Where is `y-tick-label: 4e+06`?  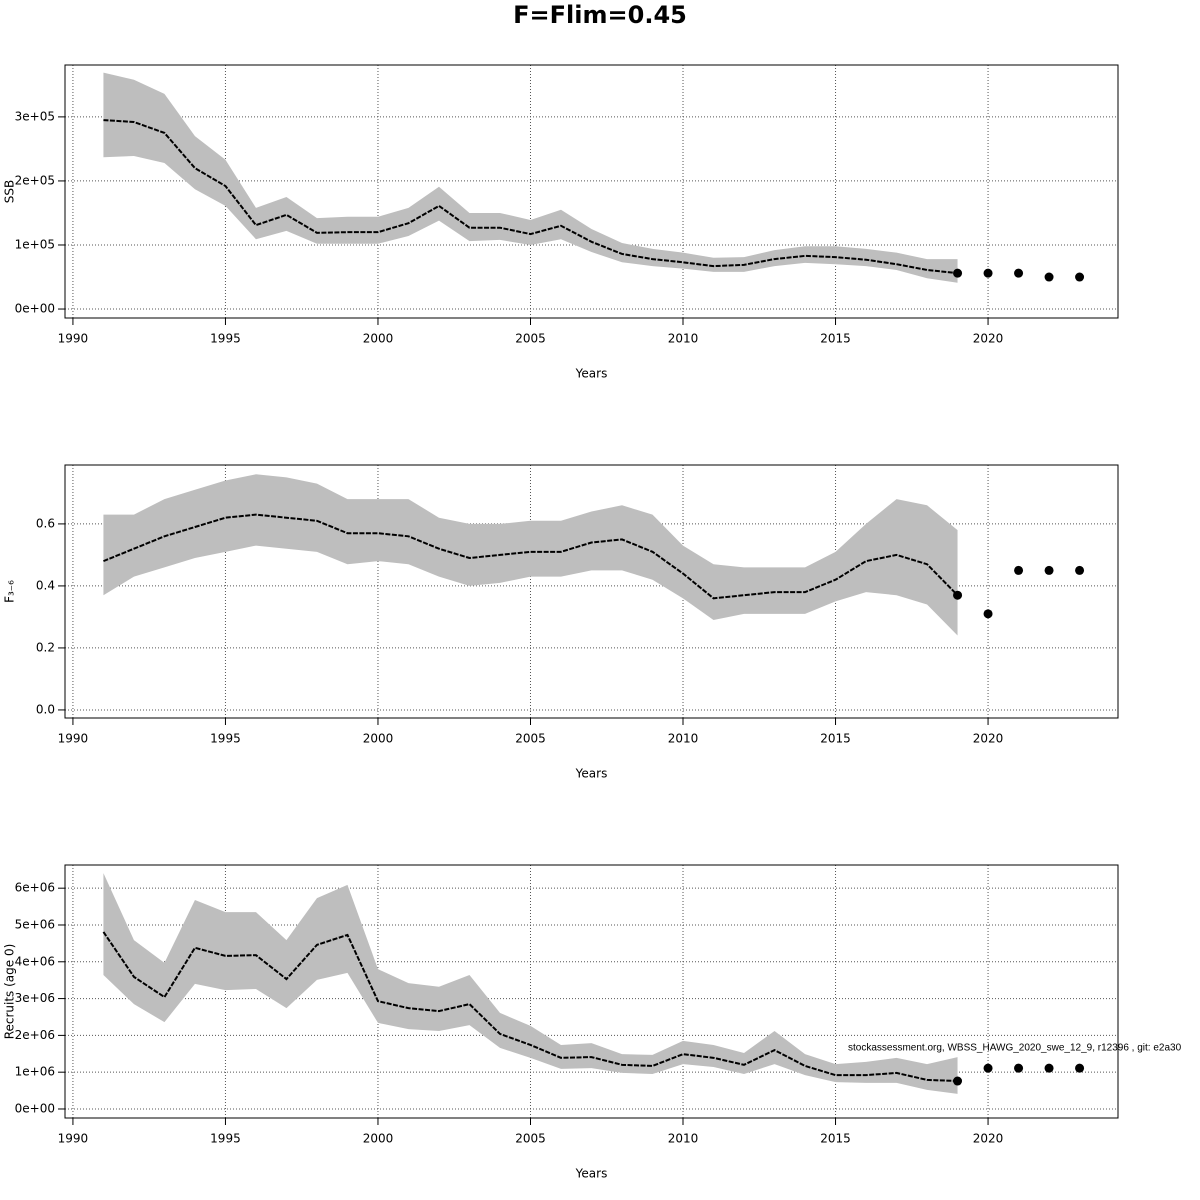 y-tick-label: 4e+06 is located at coordinates (35, 961).